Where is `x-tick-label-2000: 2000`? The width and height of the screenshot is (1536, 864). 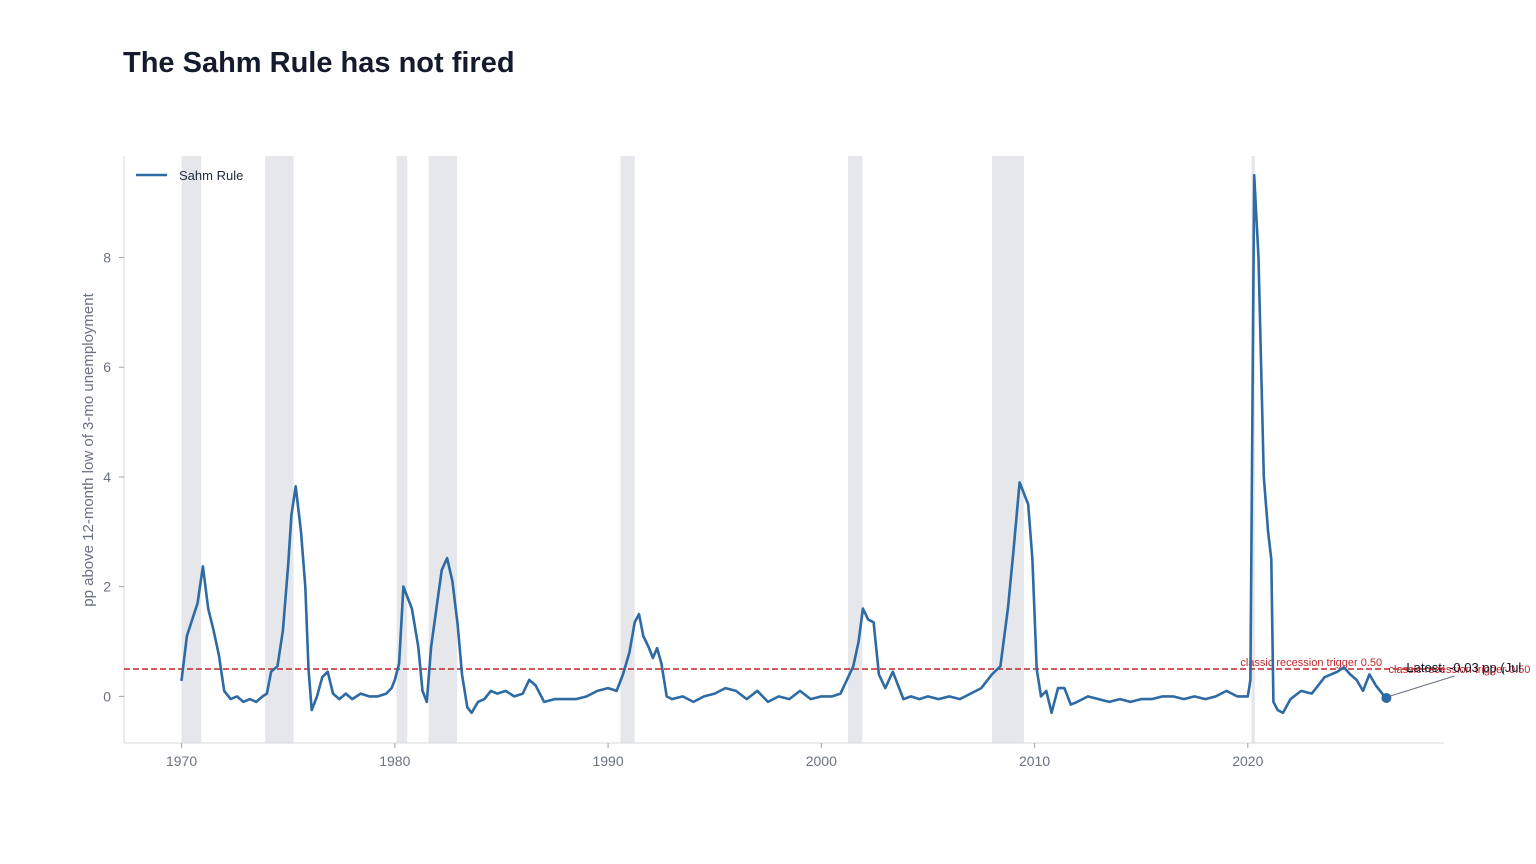 x-tick-label-2000: 2000 is located at coordinates (821, 761).